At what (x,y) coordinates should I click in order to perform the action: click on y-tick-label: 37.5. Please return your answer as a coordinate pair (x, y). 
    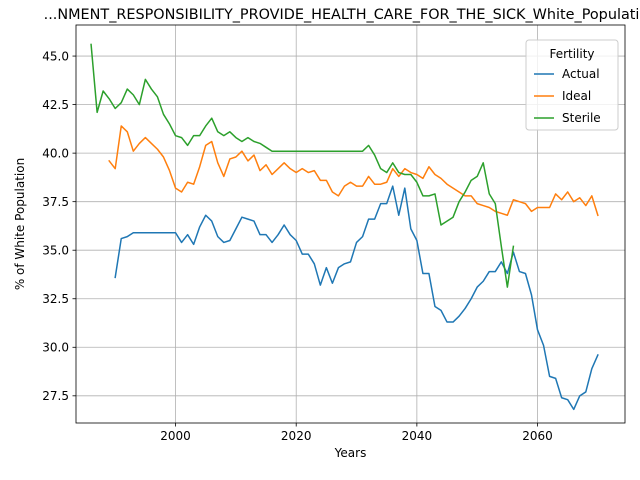
    Looking at the image, I should click on (55, 202).